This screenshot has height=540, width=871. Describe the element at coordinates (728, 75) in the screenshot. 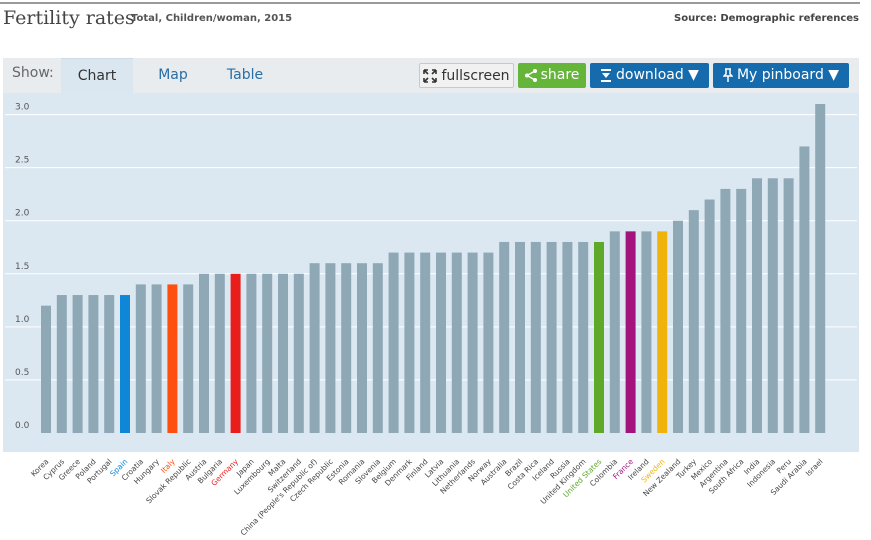

I see `pin-icon` at that location.